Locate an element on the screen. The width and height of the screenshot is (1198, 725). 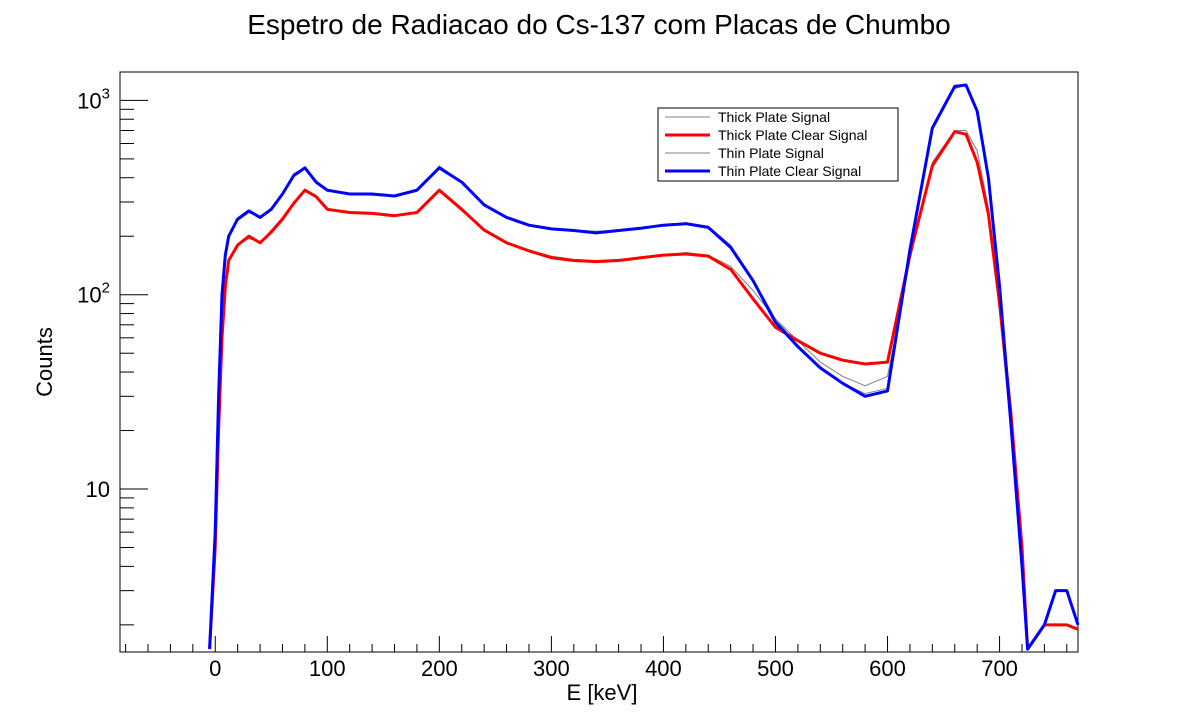
legend-label: Thick Plate Signal is located at coordinates (774, 117).